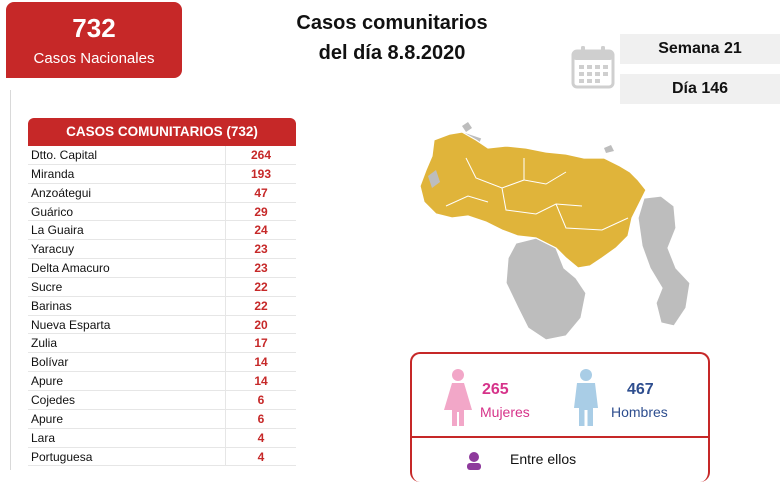 This screenshot has width=780, height=482. What do you see at coordinates (162, 419) in the screenshot?
I see `table-row: Apure 6` at bounding box center [162, 419].